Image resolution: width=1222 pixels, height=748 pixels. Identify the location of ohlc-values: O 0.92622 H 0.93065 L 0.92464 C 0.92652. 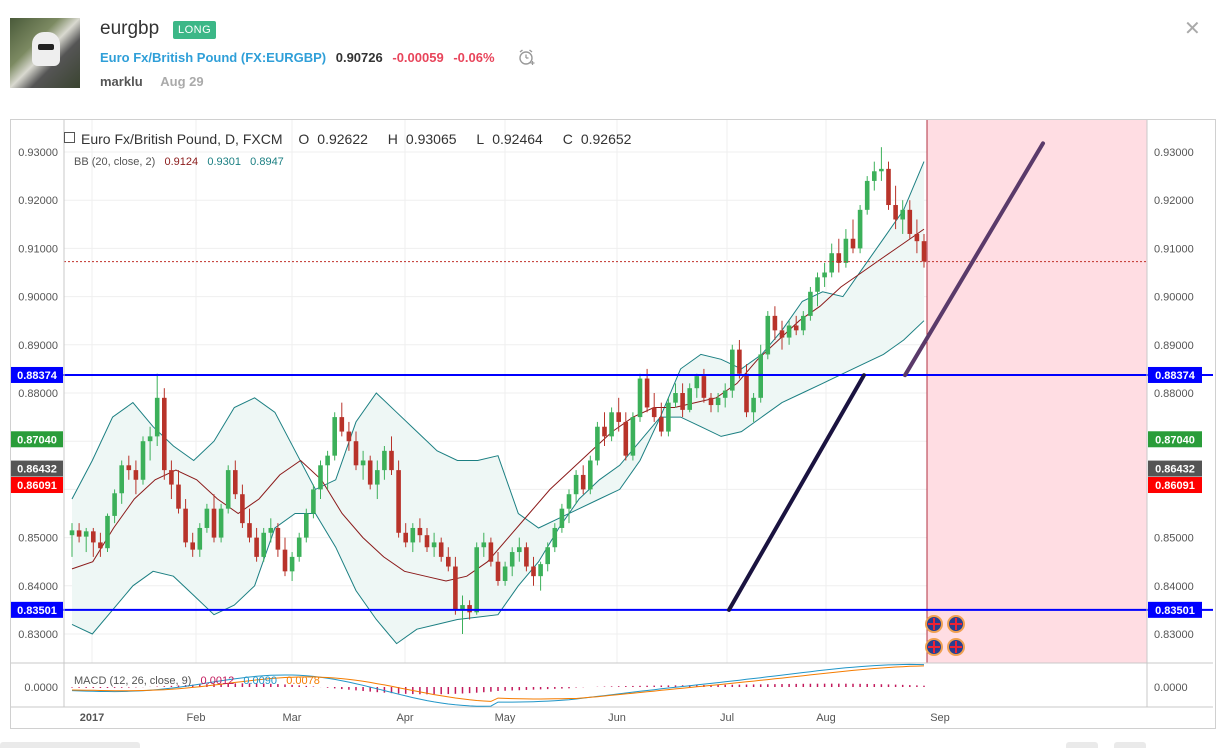
(472, 139).